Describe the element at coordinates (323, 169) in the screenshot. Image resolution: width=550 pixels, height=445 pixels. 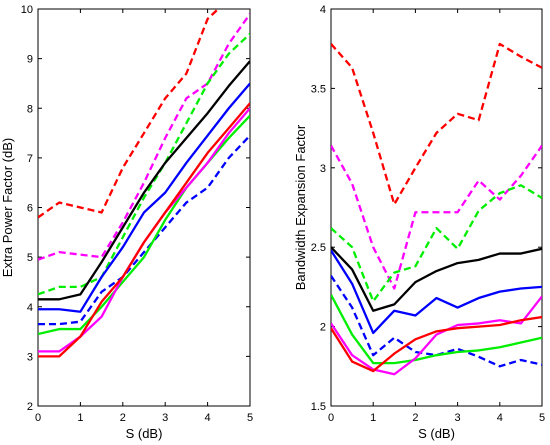
I see `chart1-y-tick-label: 3` at that location.